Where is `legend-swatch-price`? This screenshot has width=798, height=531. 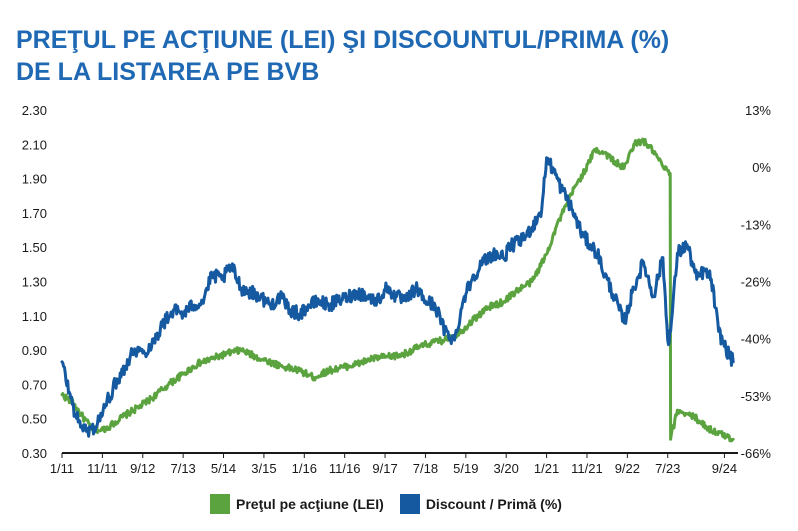 legend-swatch-price is located at coordinates (220, 504).